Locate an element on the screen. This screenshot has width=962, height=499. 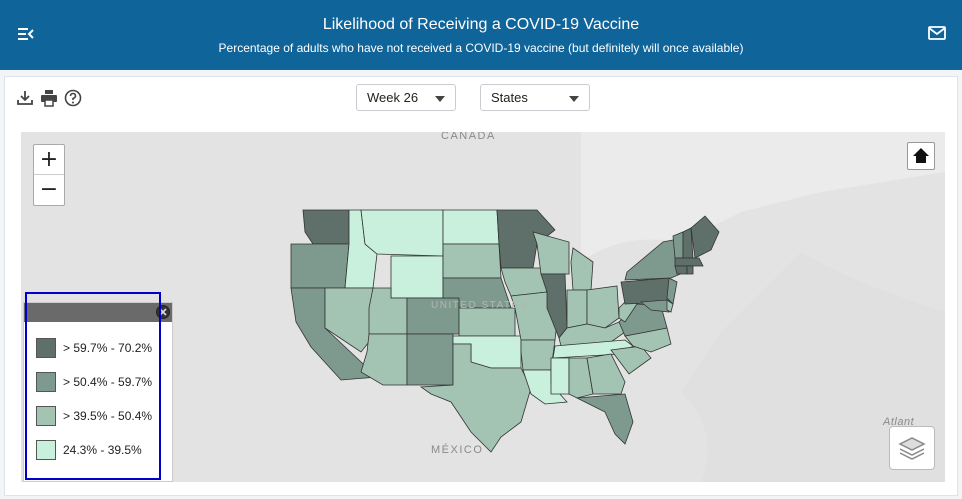
mail-icon is located at coordinates (937, 33).